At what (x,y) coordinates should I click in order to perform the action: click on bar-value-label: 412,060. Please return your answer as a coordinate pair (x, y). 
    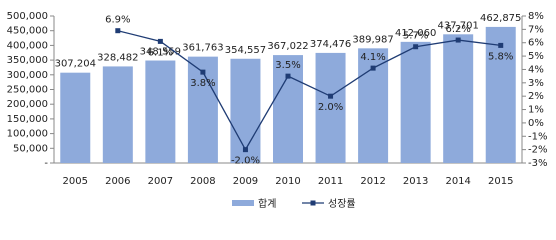
    Looking at the image, I should click on (415, 33).